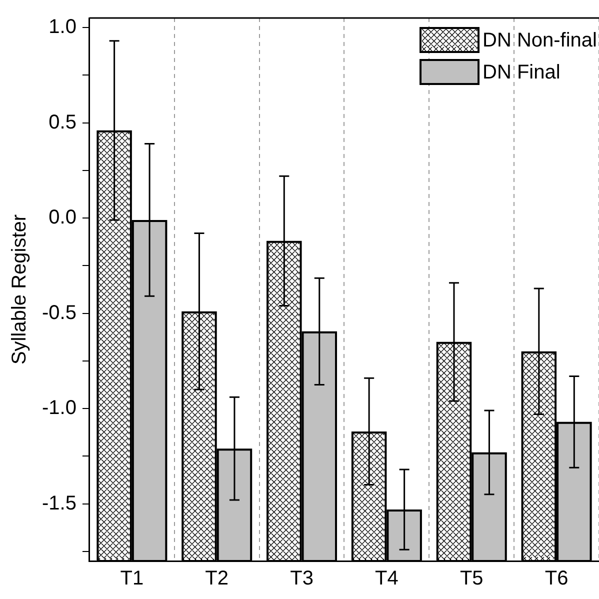  Describe the element at coordinates (59, 503) in the screenshot. I see `y-tick-label: -1.5` at that location.